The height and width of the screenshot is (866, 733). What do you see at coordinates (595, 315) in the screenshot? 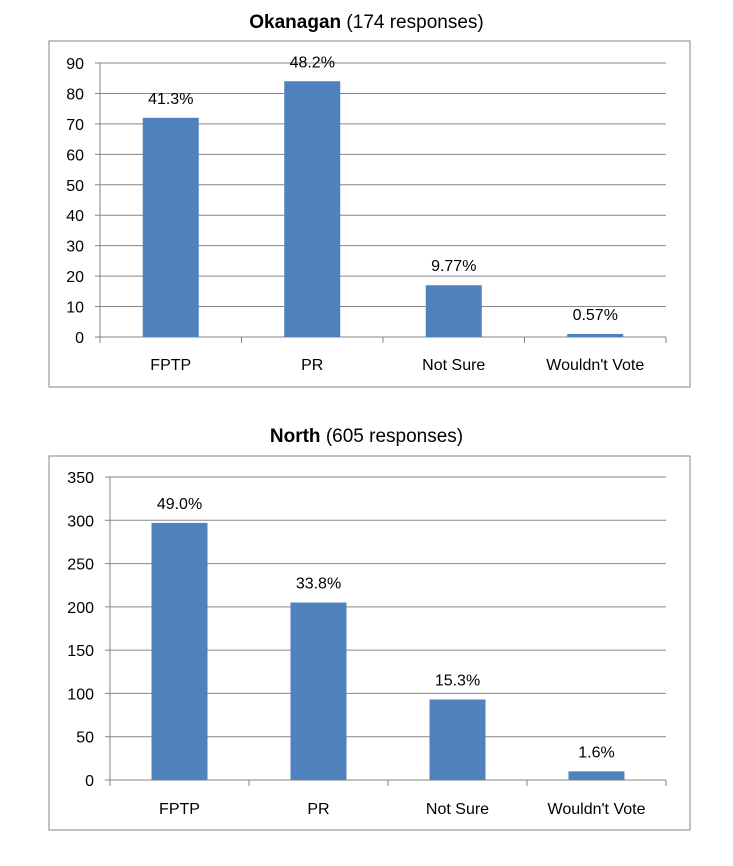
I see `okanagan-data-label: 0.57%` at bounding box center [595, 315].